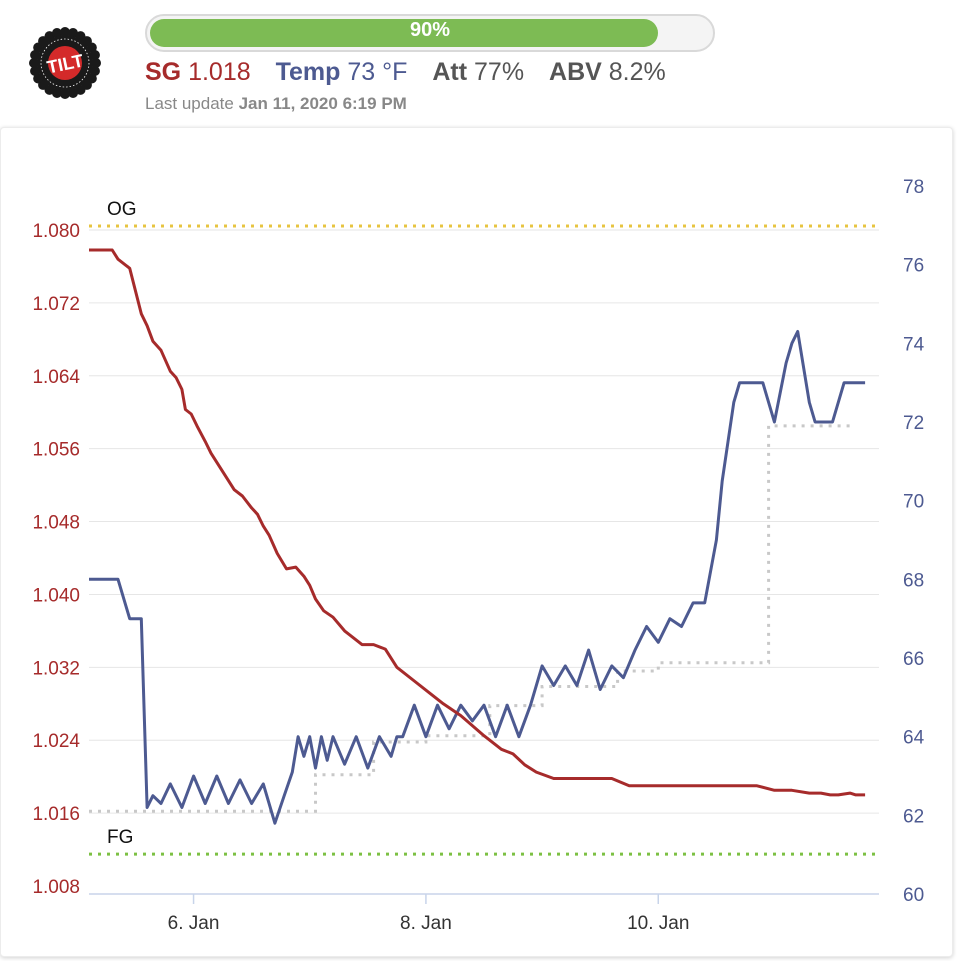 The height and width of the screenshot is (961, 962). I want to click on y-right-tick-label: 70, so click(913, 502).